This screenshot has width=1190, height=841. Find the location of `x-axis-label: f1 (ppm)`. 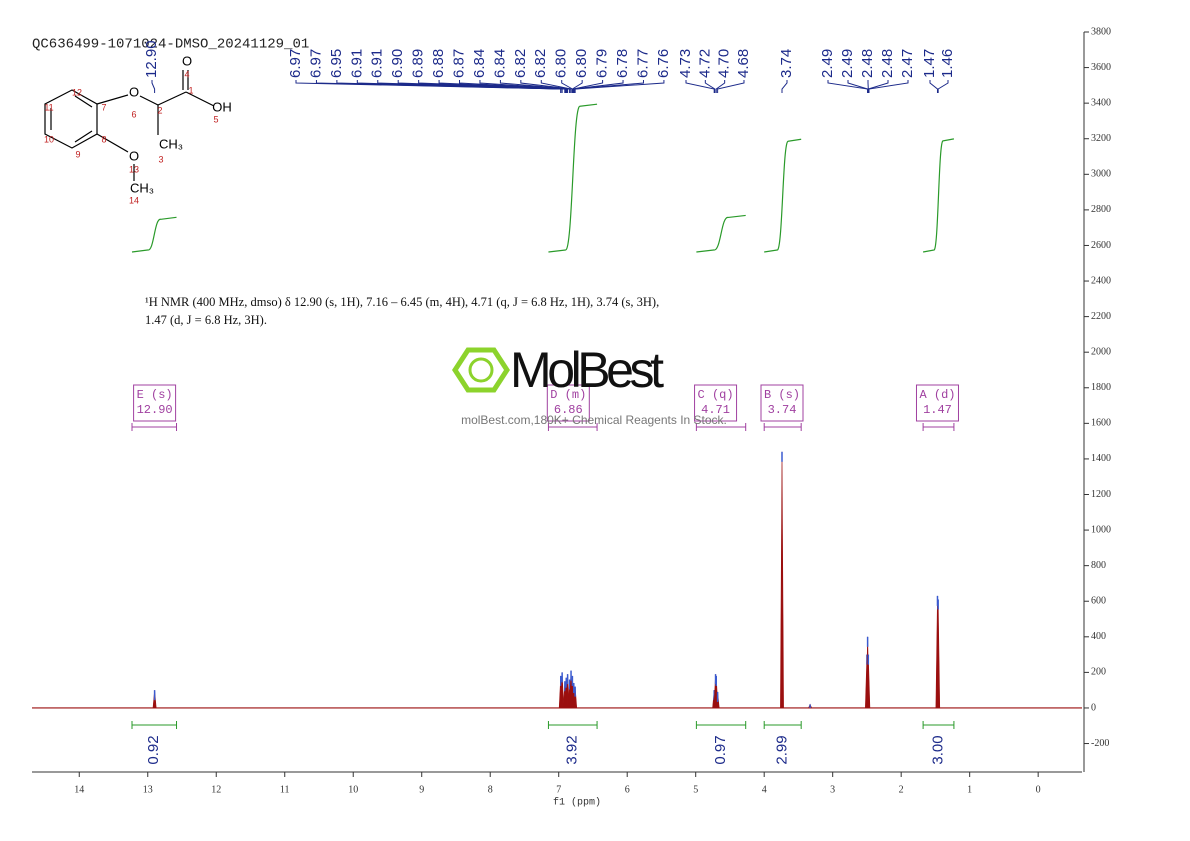

x-axis-label: f1 (ppm) is located at coordinates (577, 803).